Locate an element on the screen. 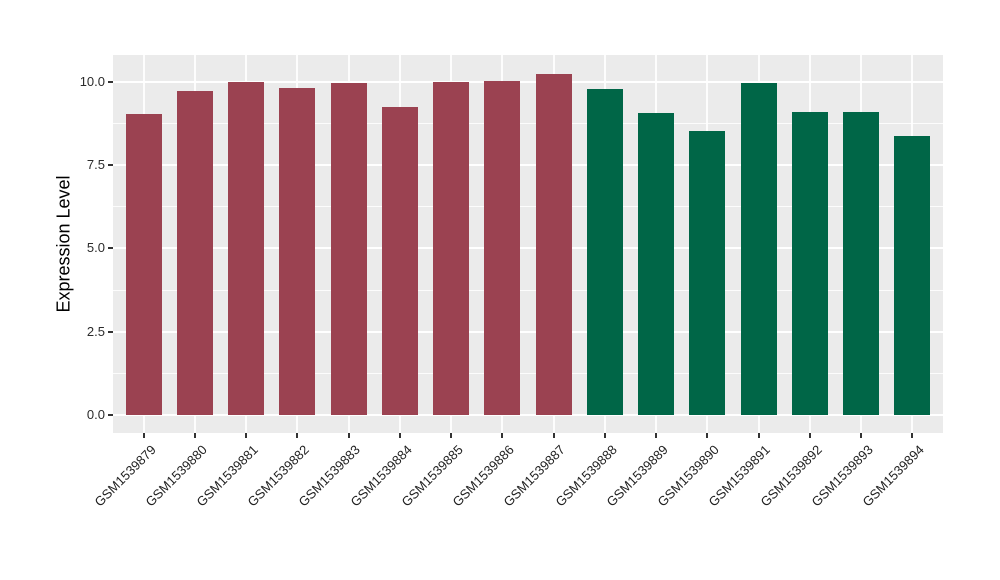 Image resolution: width=1000 pixels, height=580 pixels. bar-GSM1539886 is located at coordinates (502, 247).